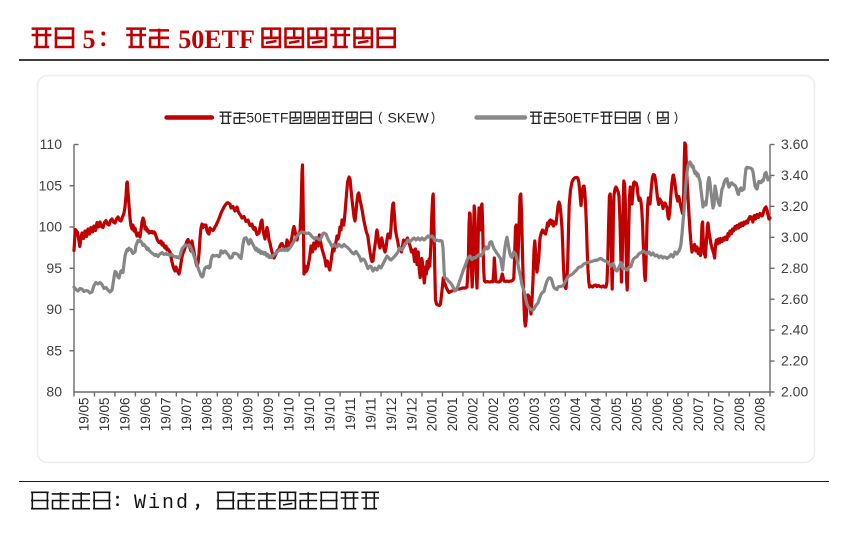  I want to click on svg-text: 2.20, so click(794, 361).